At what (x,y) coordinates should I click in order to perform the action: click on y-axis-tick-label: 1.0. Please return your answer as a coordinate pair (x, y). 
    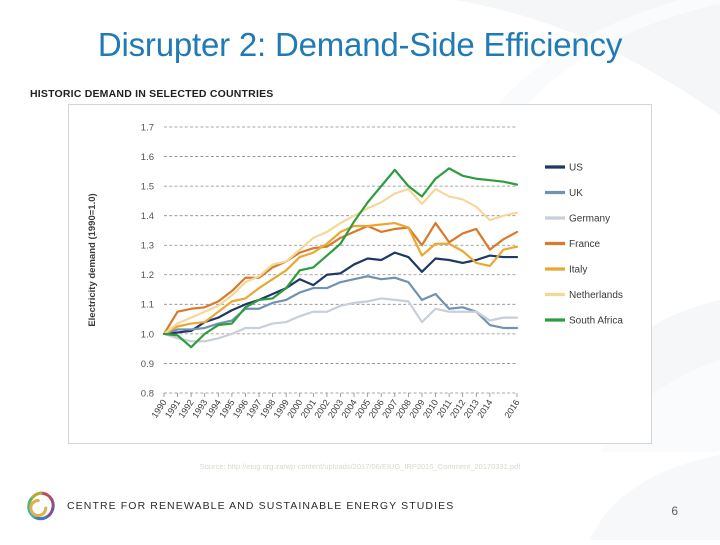
    Looking at the image, I should click on (147, 334).